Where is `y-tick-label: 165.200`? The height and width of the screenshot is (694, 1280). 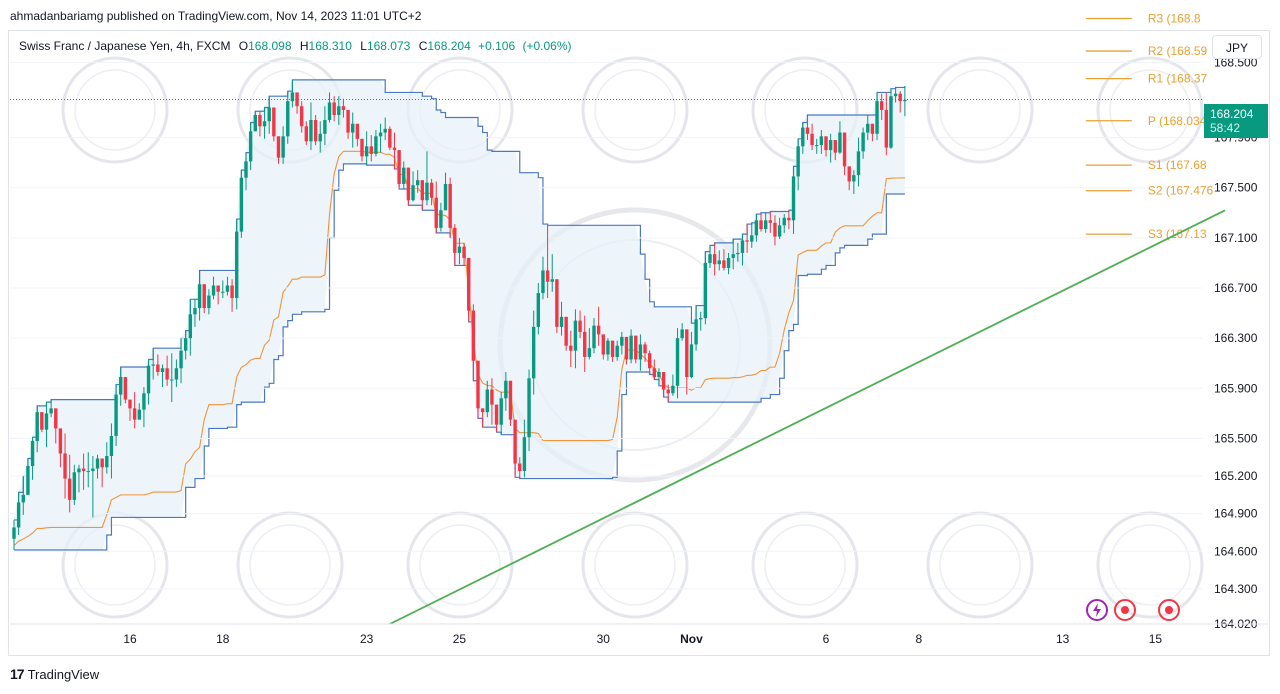 y-tick-label: 165.200 is located at coordinates (1236, 476).